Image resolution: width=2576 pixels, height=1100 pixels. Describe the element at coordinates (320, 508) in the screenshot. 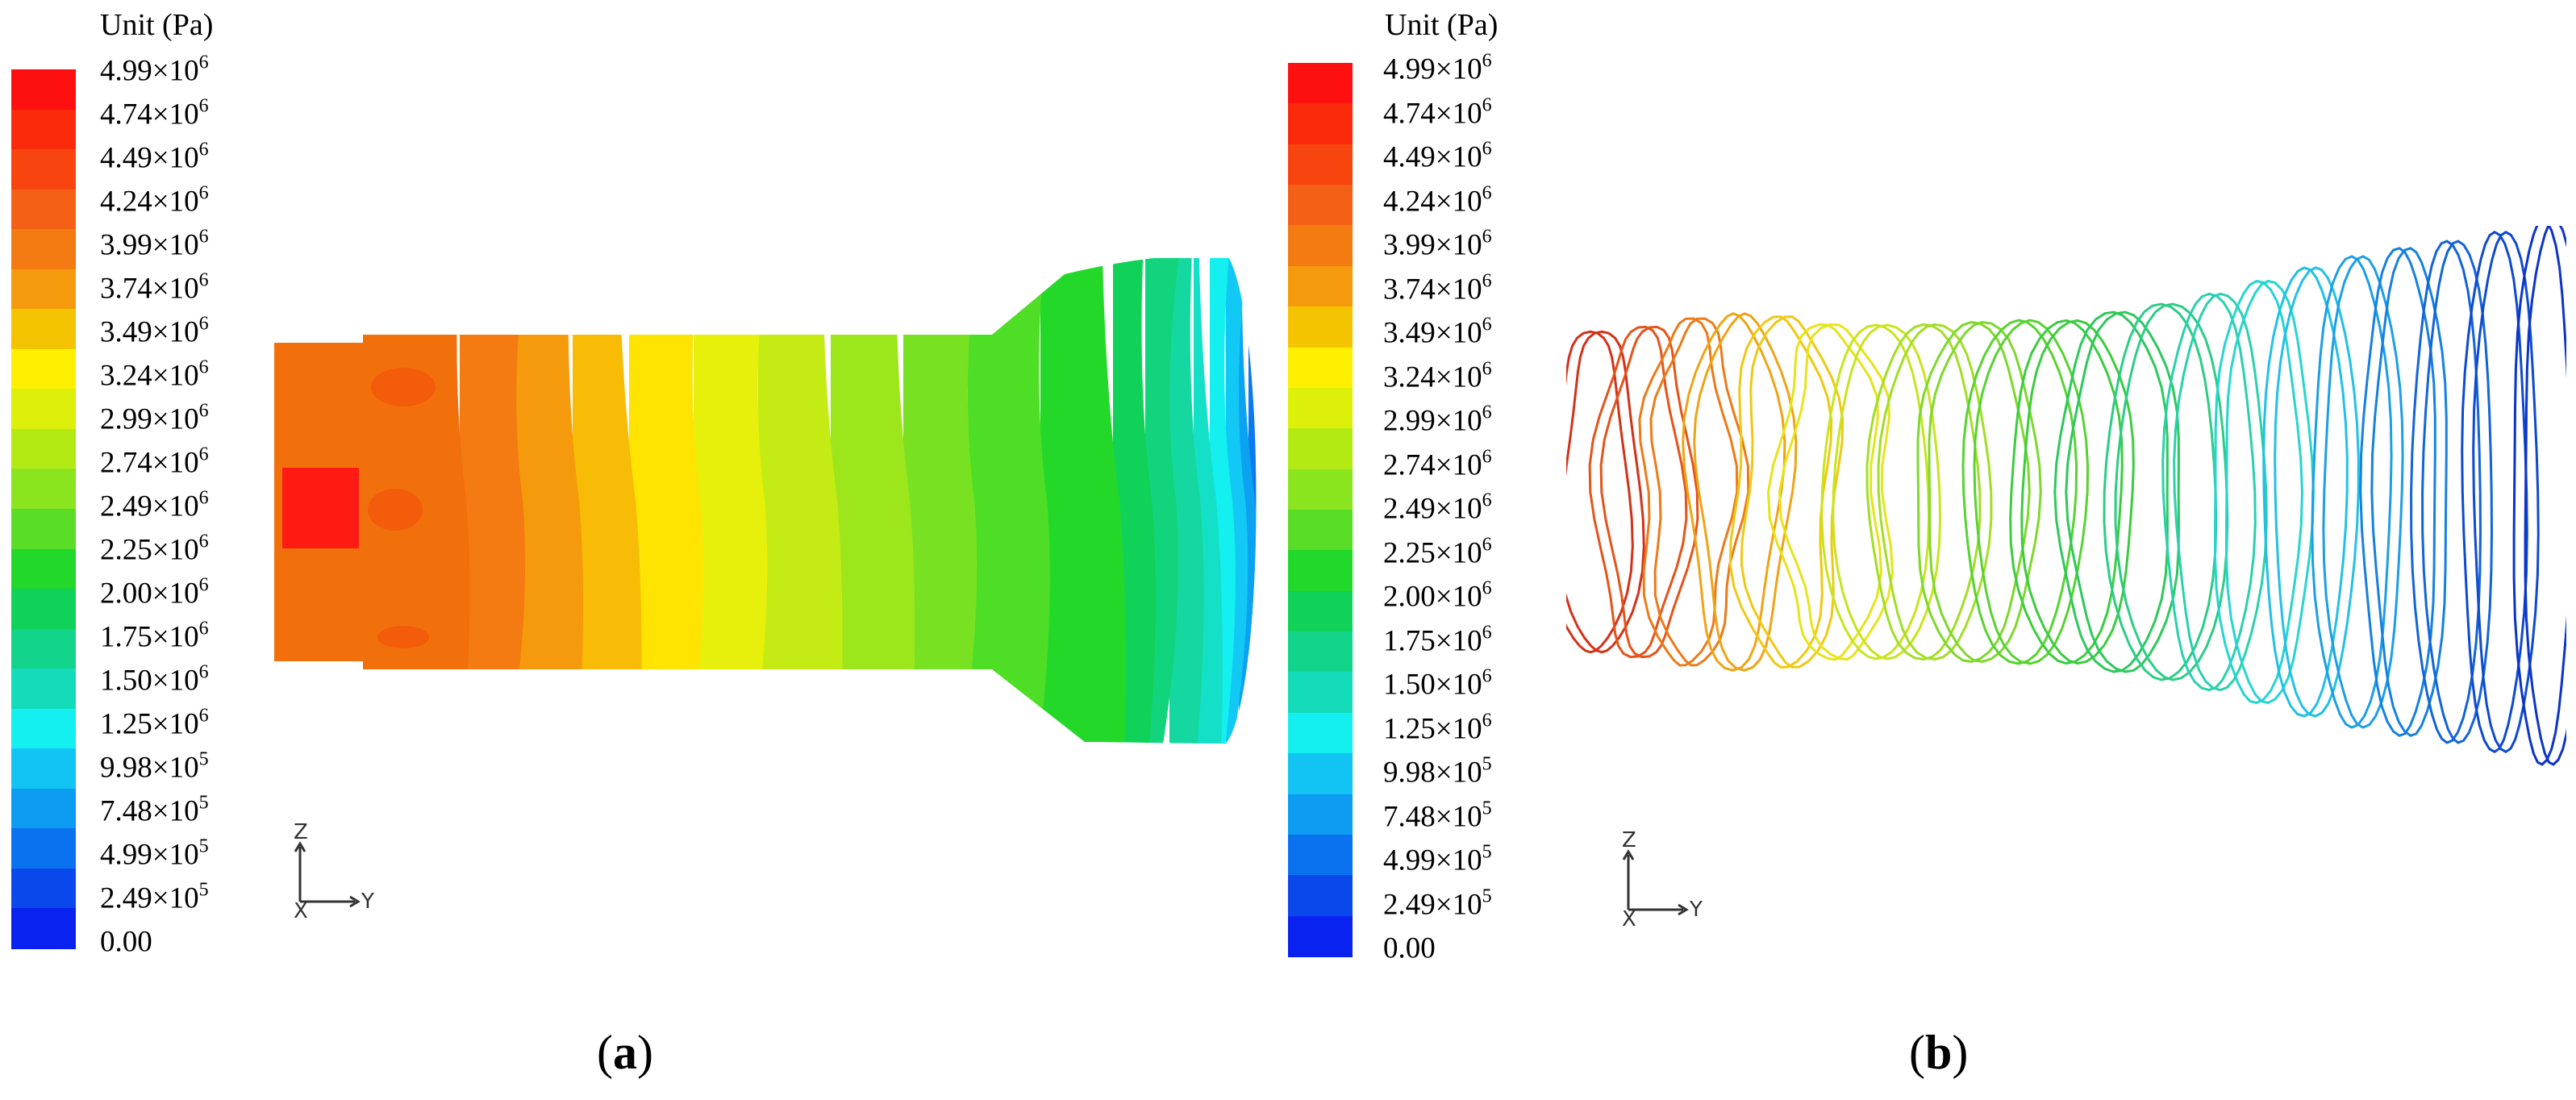

I see `inlet-stub` at that location.